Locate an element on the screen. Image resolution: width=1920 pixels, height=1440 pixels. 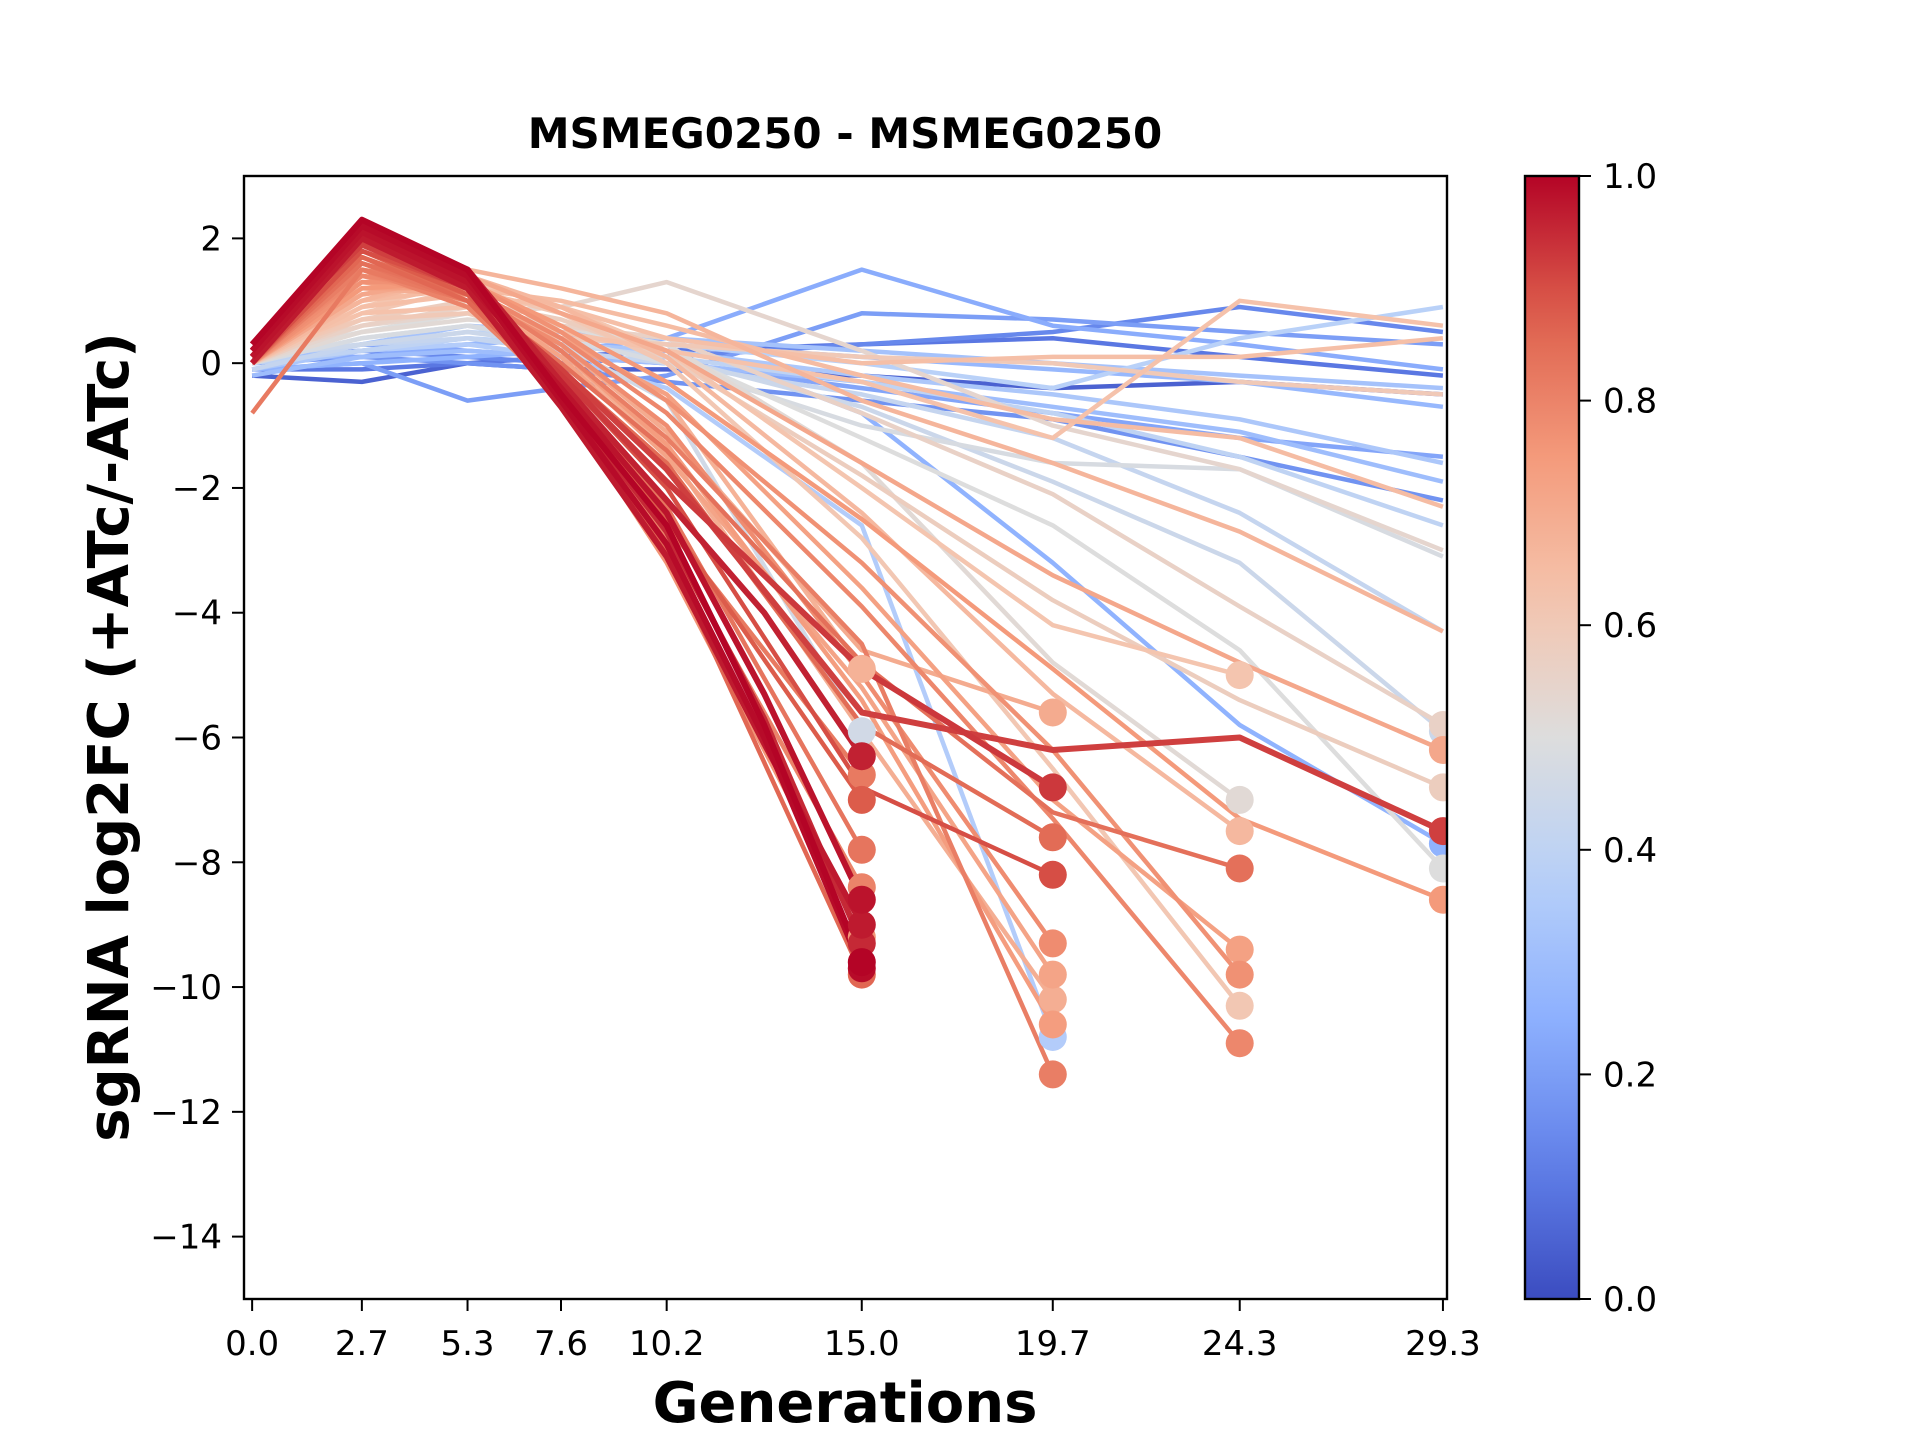
y-tick-label: −4 is located at coordinates (197, 614).